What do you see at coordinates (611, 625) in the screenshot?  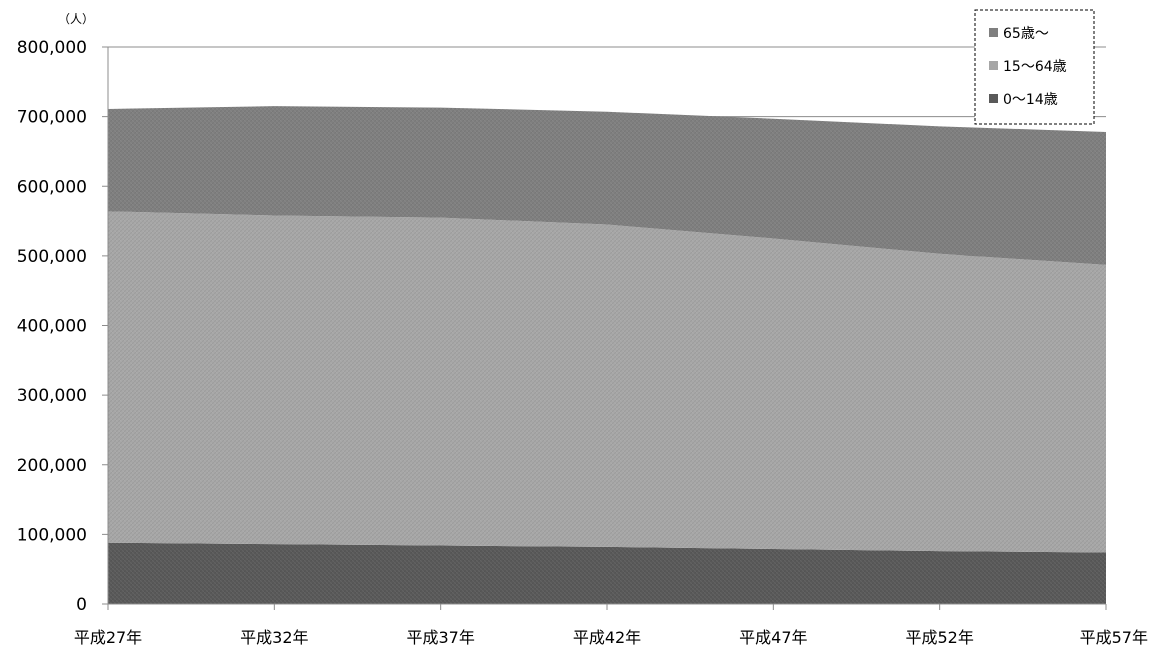 I see `x-axis-ticks: 平成27年 平成32年 平成37年 平成42年 平成47年 平成52年 平成57年` at bounding box center [611, 625].